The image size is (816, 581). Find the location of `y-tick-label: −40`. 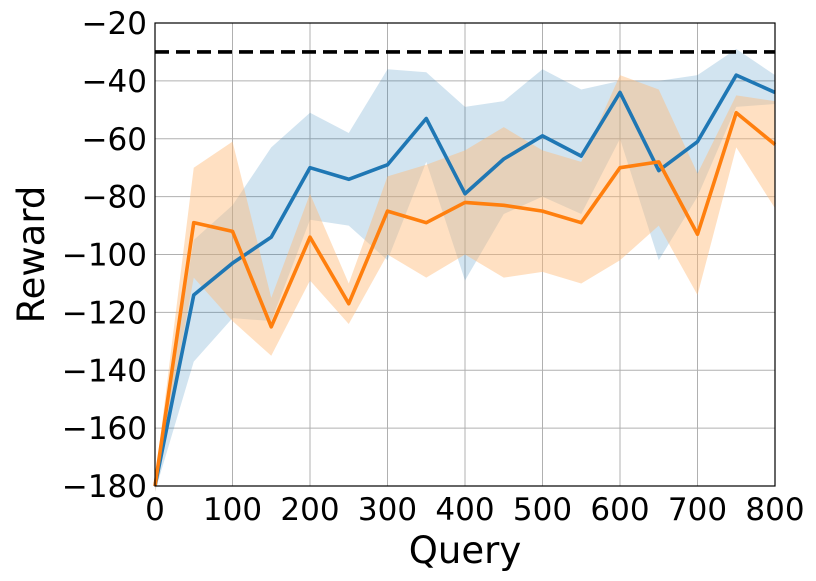

y-tick-label: −40 is located at coordinates (114, 82).